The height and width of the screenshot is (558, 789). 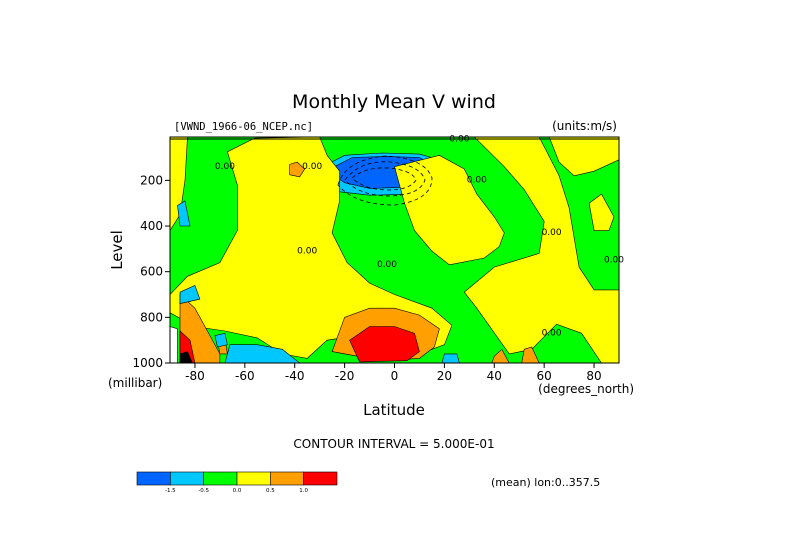 What do you see at coordinates (135, 383) in the screenshot?
I see `y-unit-label: (millibar)` at bounding box center [135, 383].